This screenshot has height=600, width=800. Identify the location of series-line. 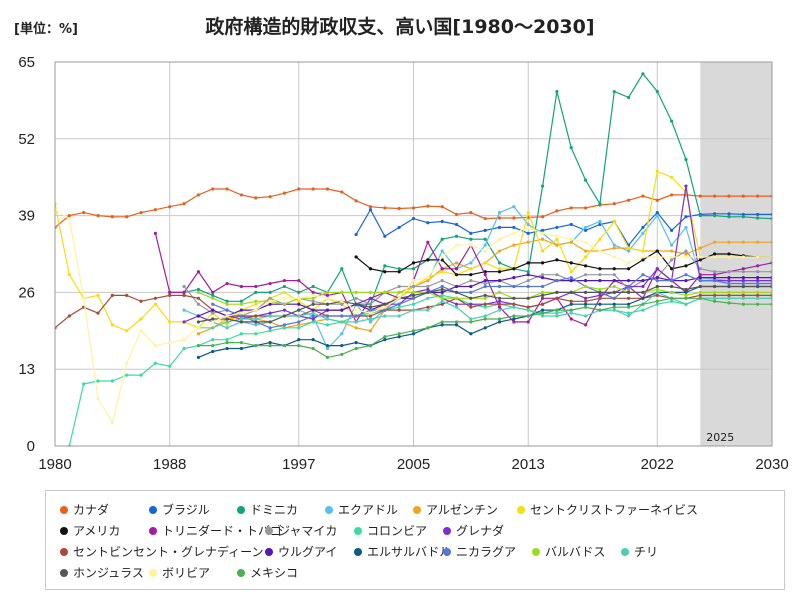
(563, 263).